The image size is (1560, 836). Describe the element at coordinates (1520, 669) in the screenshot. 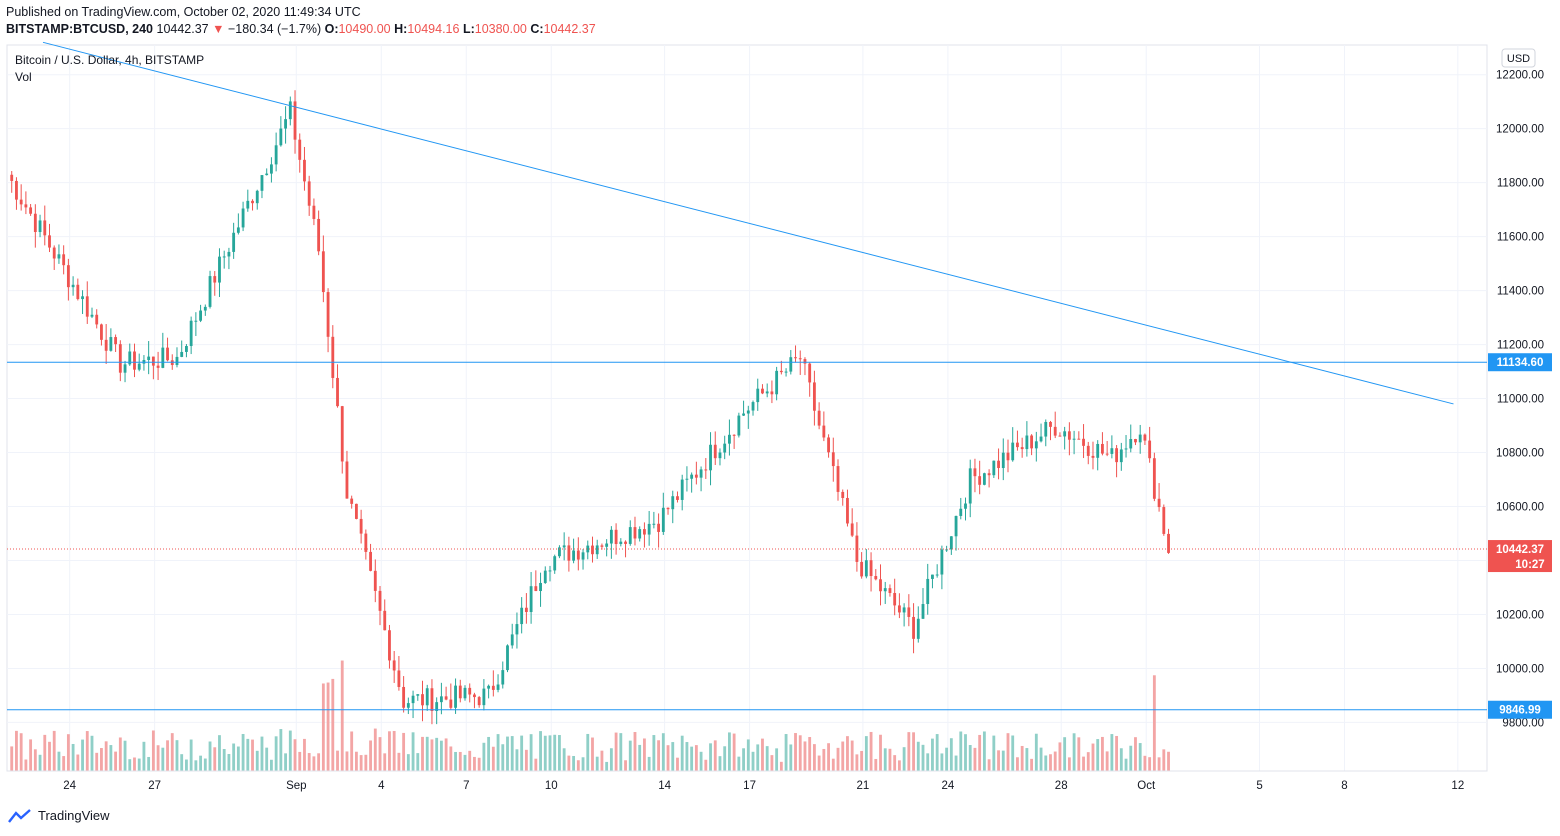

I see `y-tick-label: 10000.00` at that location.